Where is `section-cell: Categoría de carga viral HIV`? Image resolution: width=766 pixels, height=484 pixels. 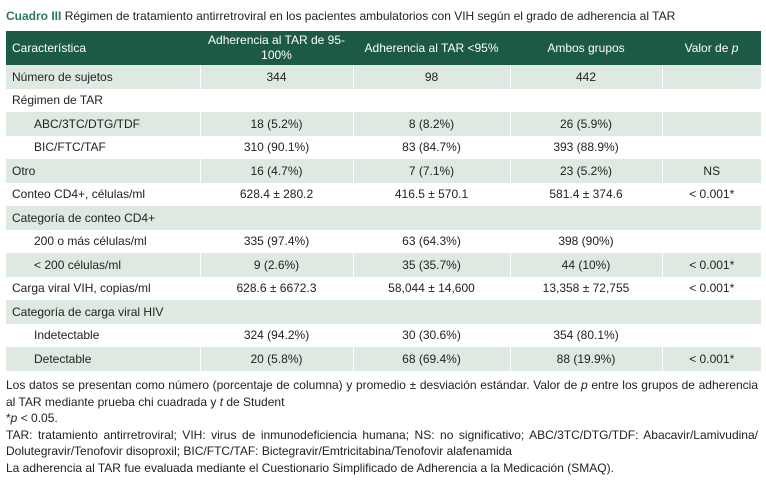
section-cell: Categoría de carga viral HIV is located at coordinates (383, 312).